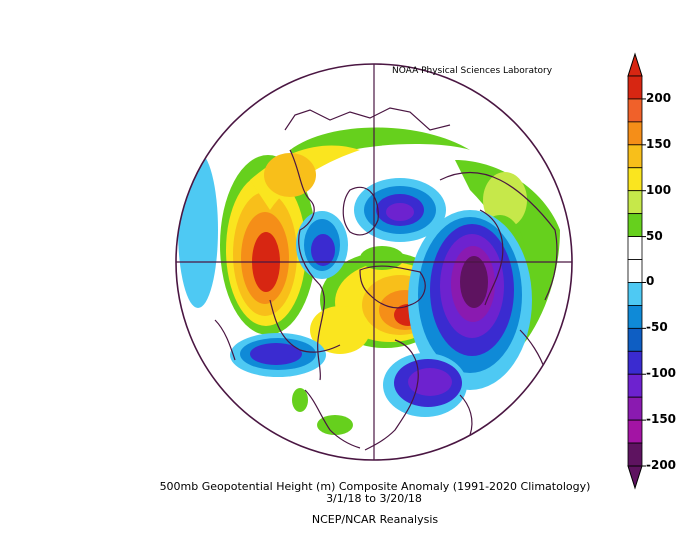 The height and width of the screenshot is (542, 700). What do you see at coordinates (654, 235) in the screenshot?
I see `colorbar-tick-label: 50` at bounding box center [654, 235].